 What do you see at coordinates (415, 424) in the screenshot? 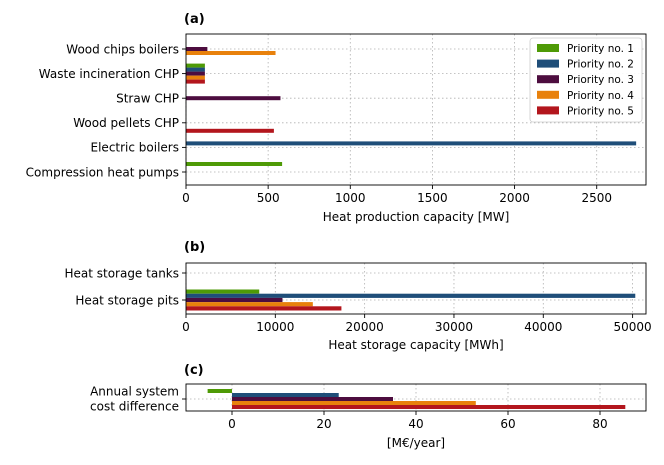
I see `x-tick-label: 40` at bounding box center [415, 424].